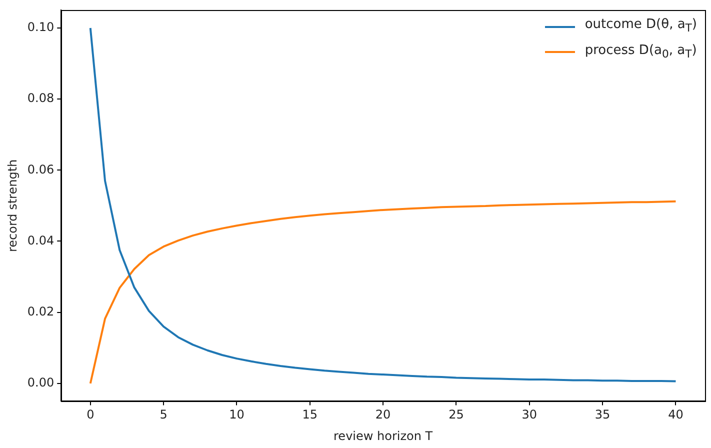 Image resolution: width=711 pixels, height=448 pixels. I want to click on y-tick-label: 0.08, so click(40, 98).